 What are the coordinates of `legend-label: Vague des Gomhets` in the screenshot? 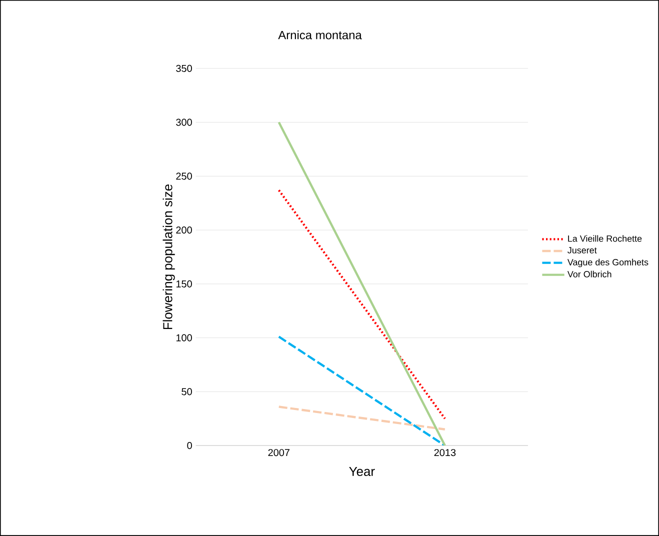 It's located at (607, 263).